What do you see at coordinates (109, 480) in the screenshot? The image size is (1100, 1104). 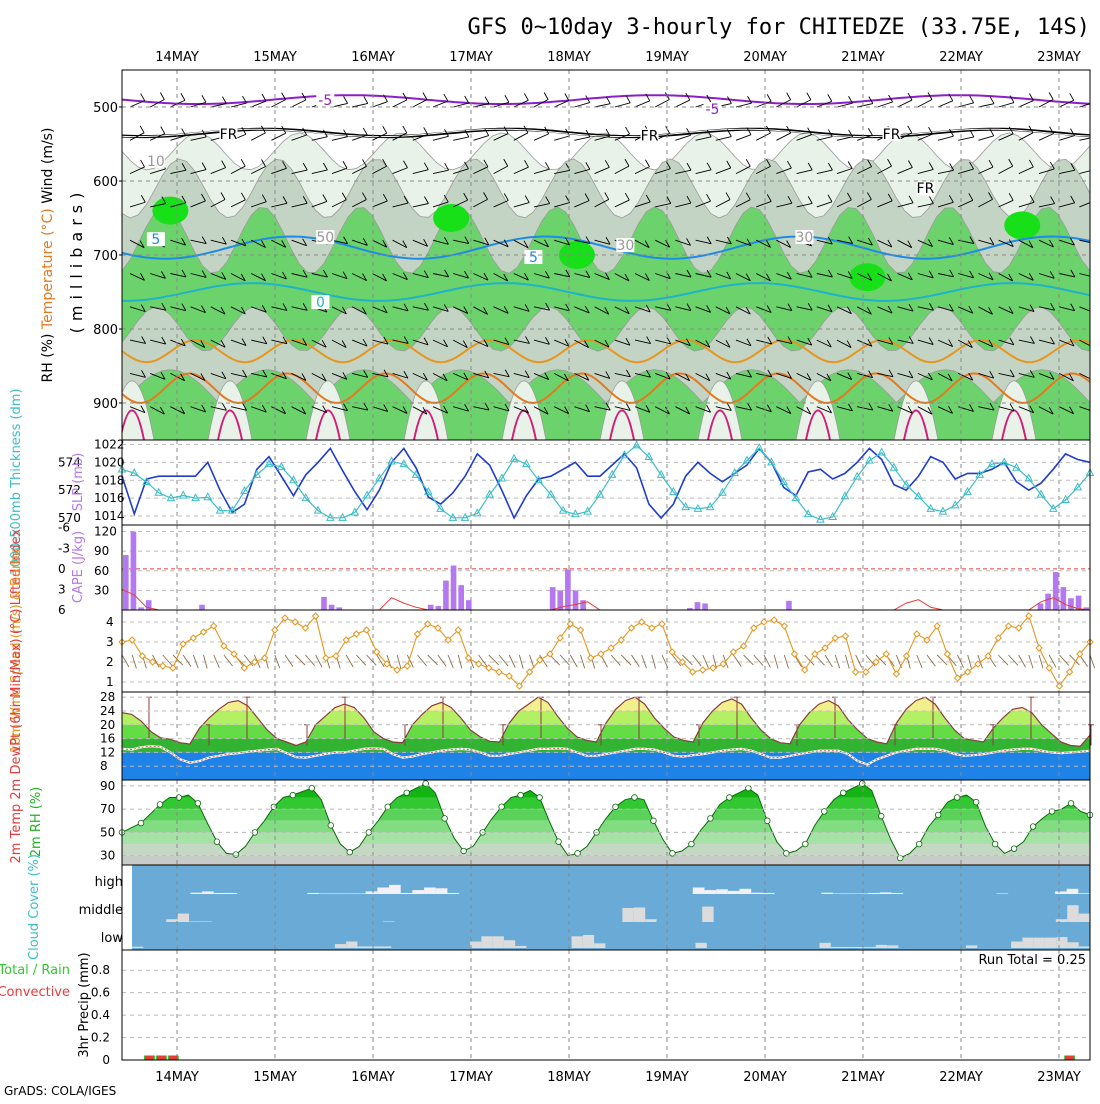 I see `slp-tick-label: 1018` at bounding box center [109, 480].